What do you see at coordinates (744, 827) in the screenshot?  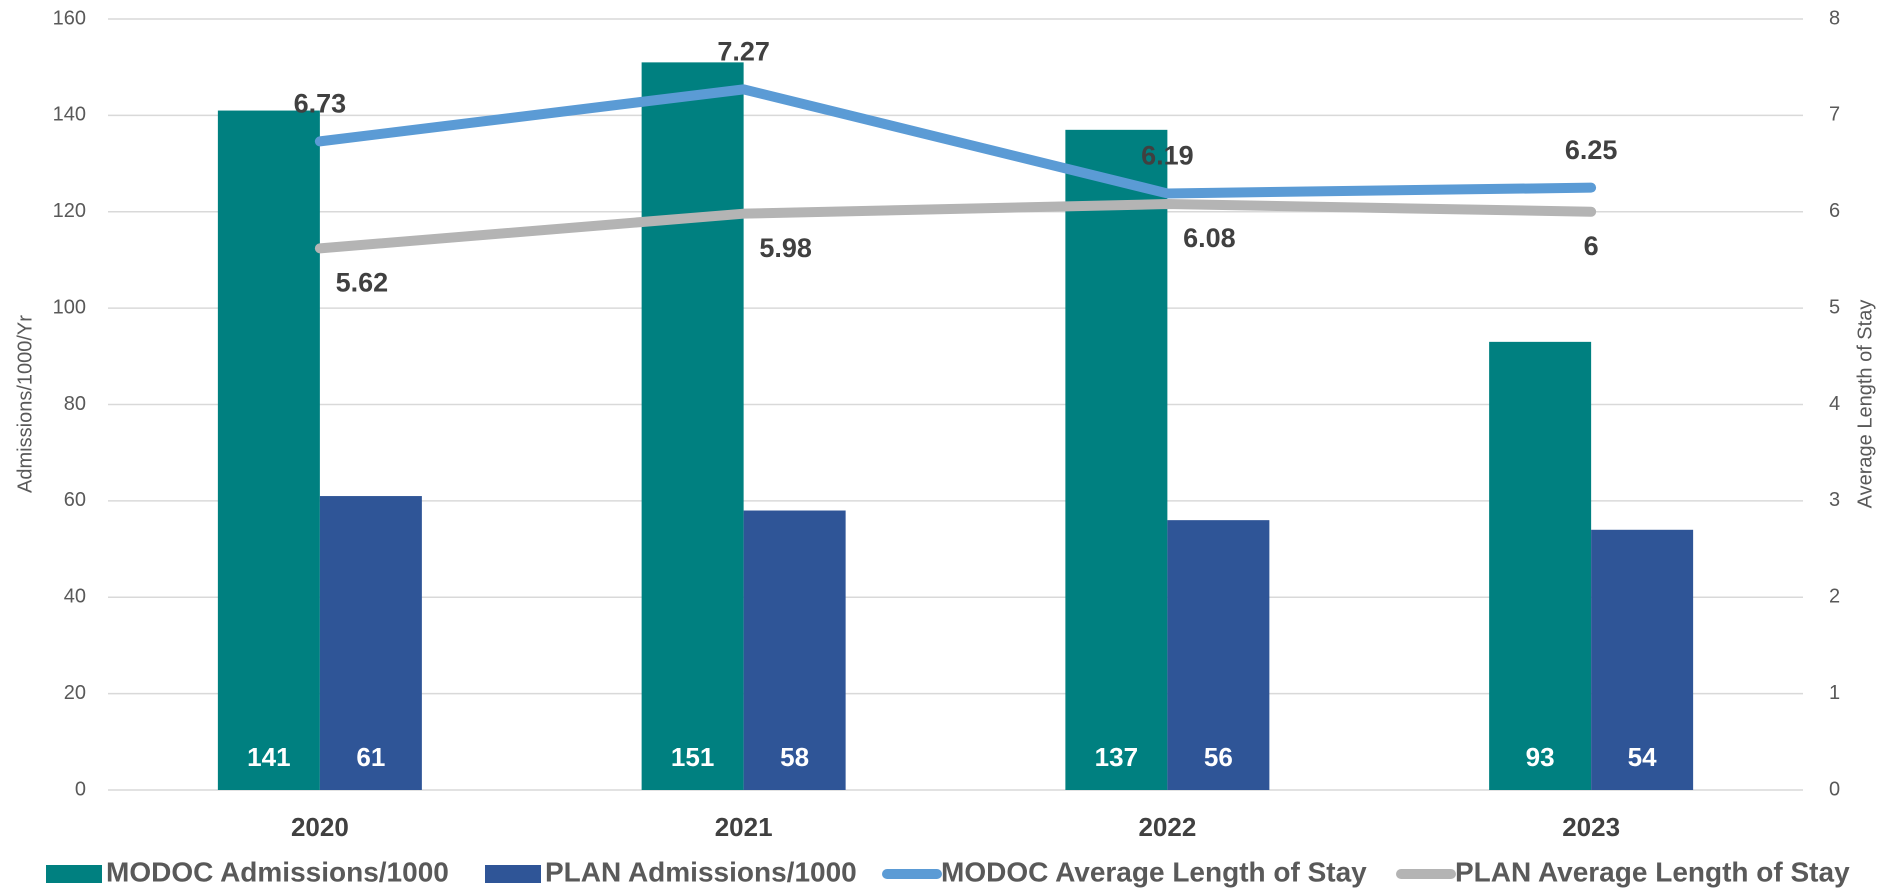 I see `x-tick-label: 2021` at bounding box center [744, 827].